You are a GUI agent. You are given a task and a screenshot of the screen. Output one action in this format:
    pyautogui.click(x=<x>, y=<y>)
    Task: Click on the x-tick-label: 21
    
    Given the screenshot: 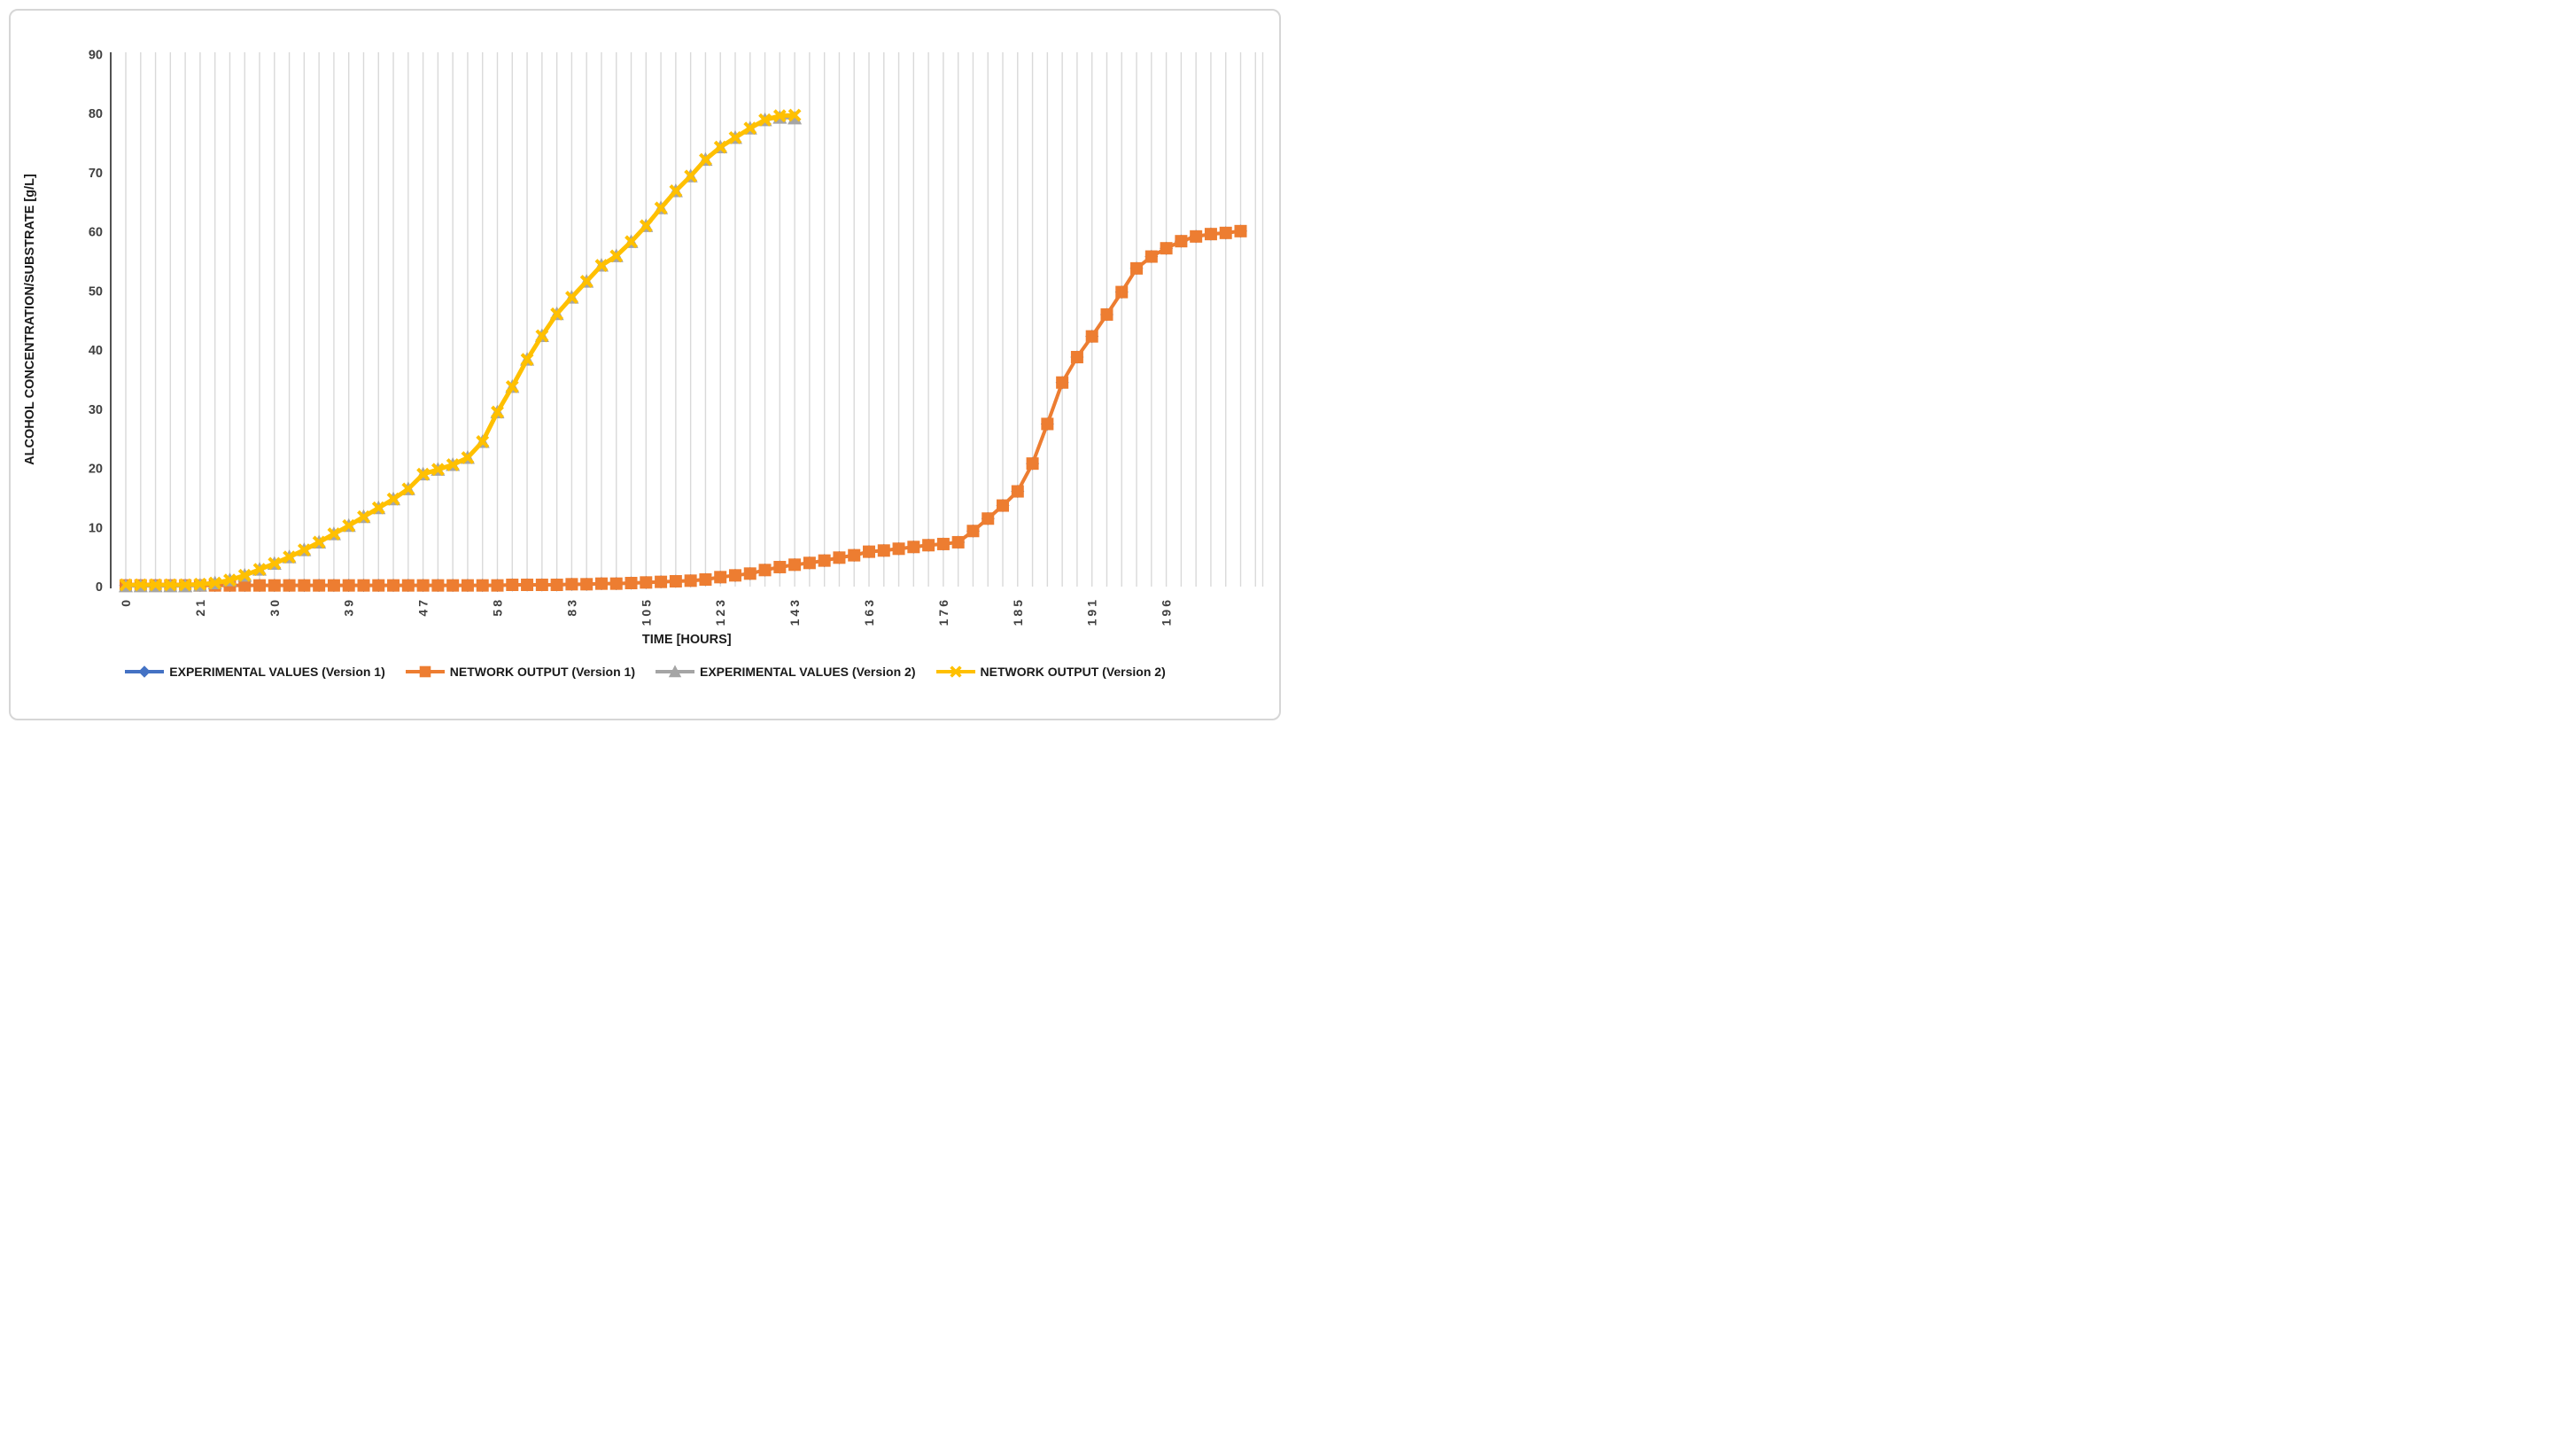 What is the action you would take?
    pyautogui.click(x=200, y=607)
    